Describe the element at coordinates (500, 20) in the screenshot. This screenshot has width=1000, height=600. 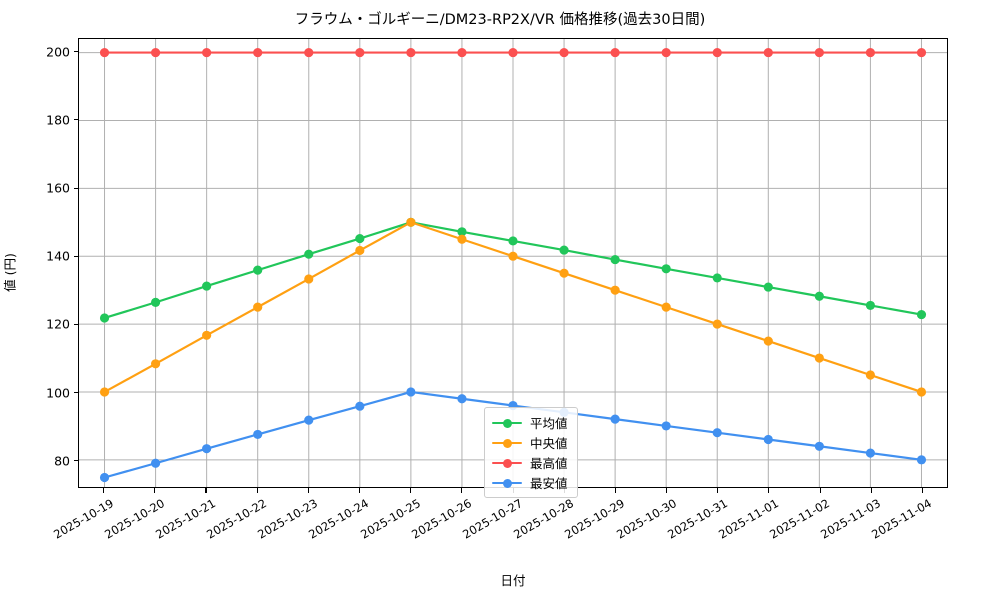
I see `chart-title: フラウム・ゴルギーニ/DM23-RP2X/VR 価格推移(過去30日間)` at that location.